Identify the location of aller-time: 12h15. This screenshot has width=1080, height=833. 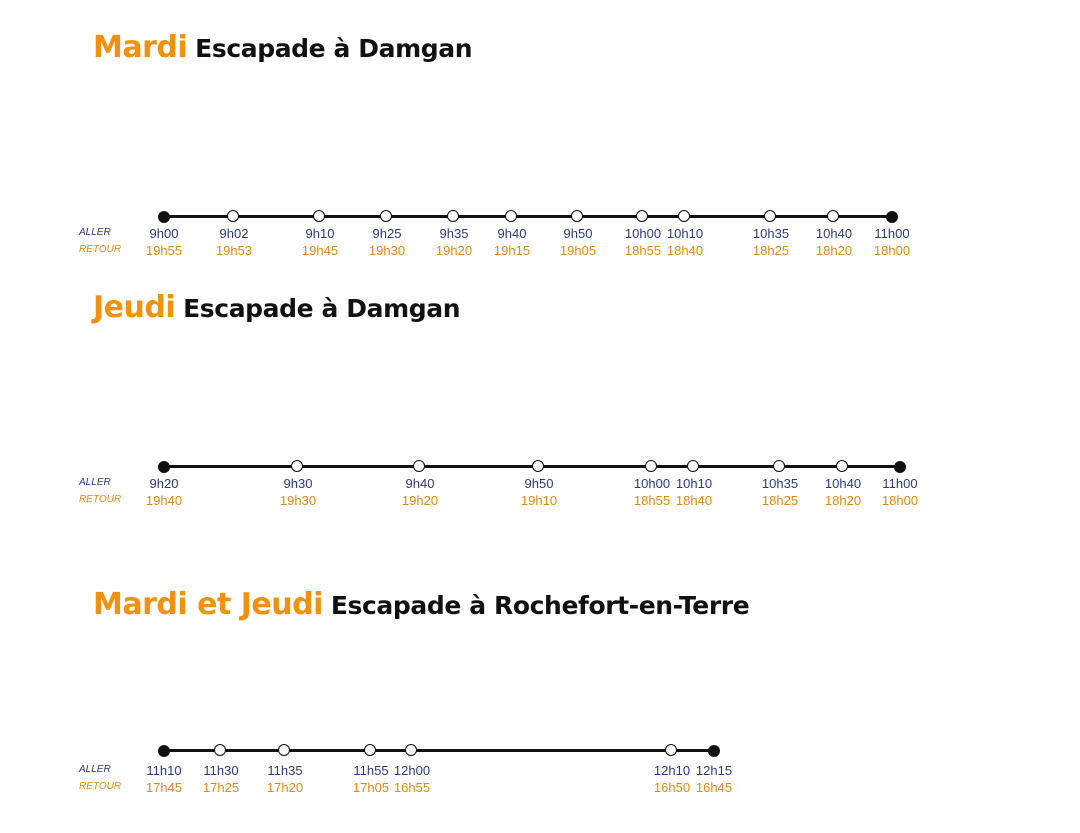
(714, 770).